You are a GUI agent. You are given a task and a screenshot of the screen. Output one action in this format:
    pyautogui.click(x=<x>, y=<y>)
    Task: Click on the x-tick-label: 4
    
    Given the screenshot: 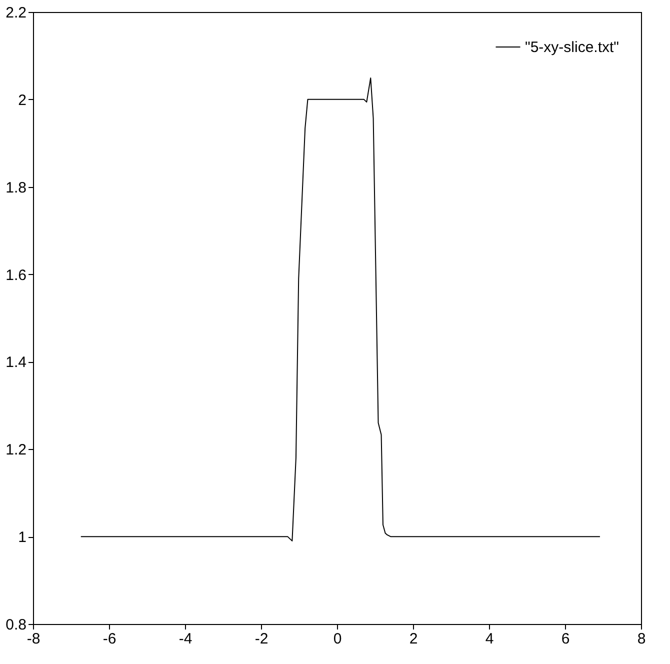 What is the action you would take?
    pyautogui.click(x=489, y=639)
    